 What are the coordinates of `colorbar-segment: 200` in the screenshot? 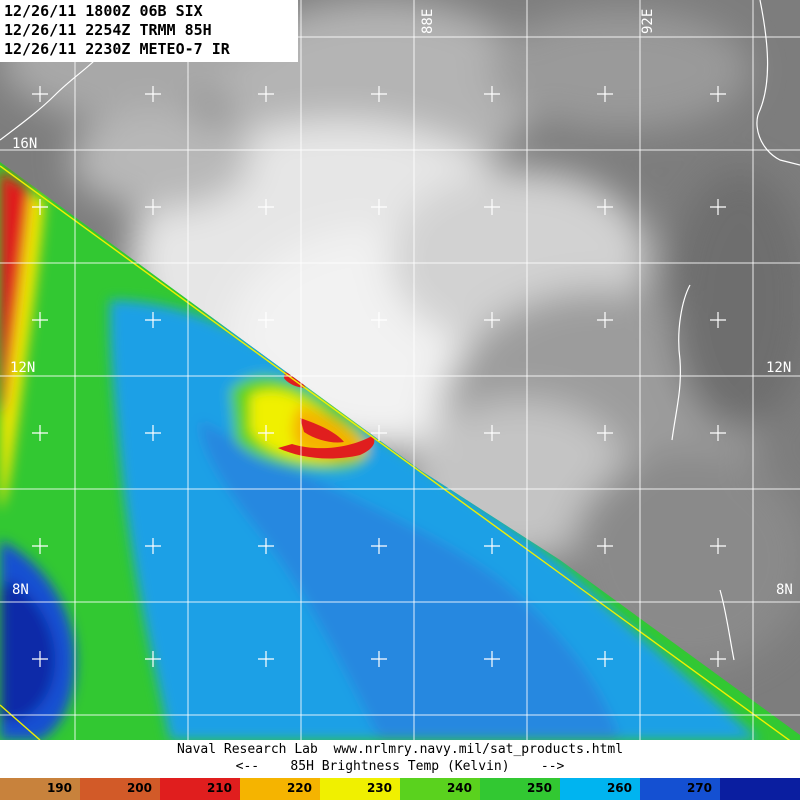 It's located at (120, 789).